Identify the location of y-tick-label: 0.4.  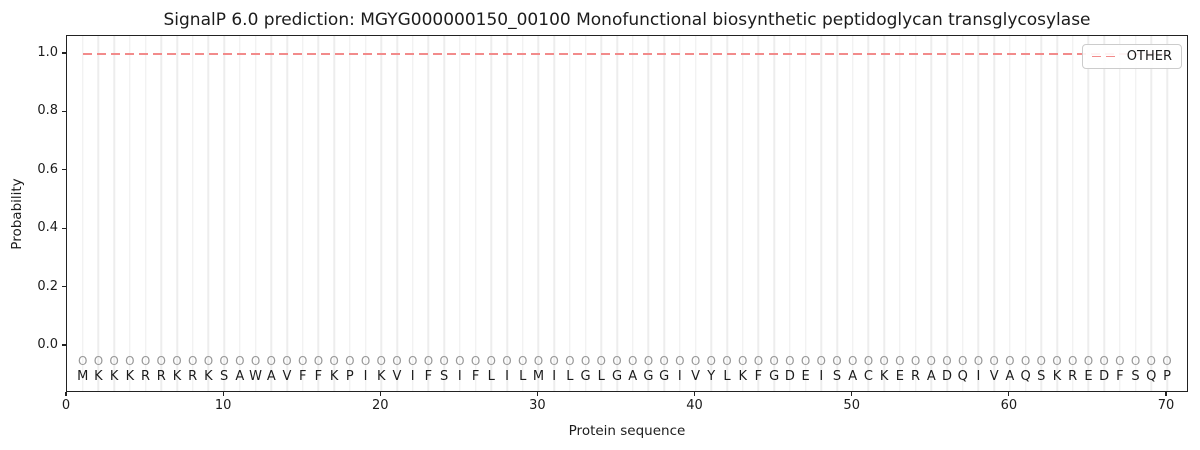
(47, 228).